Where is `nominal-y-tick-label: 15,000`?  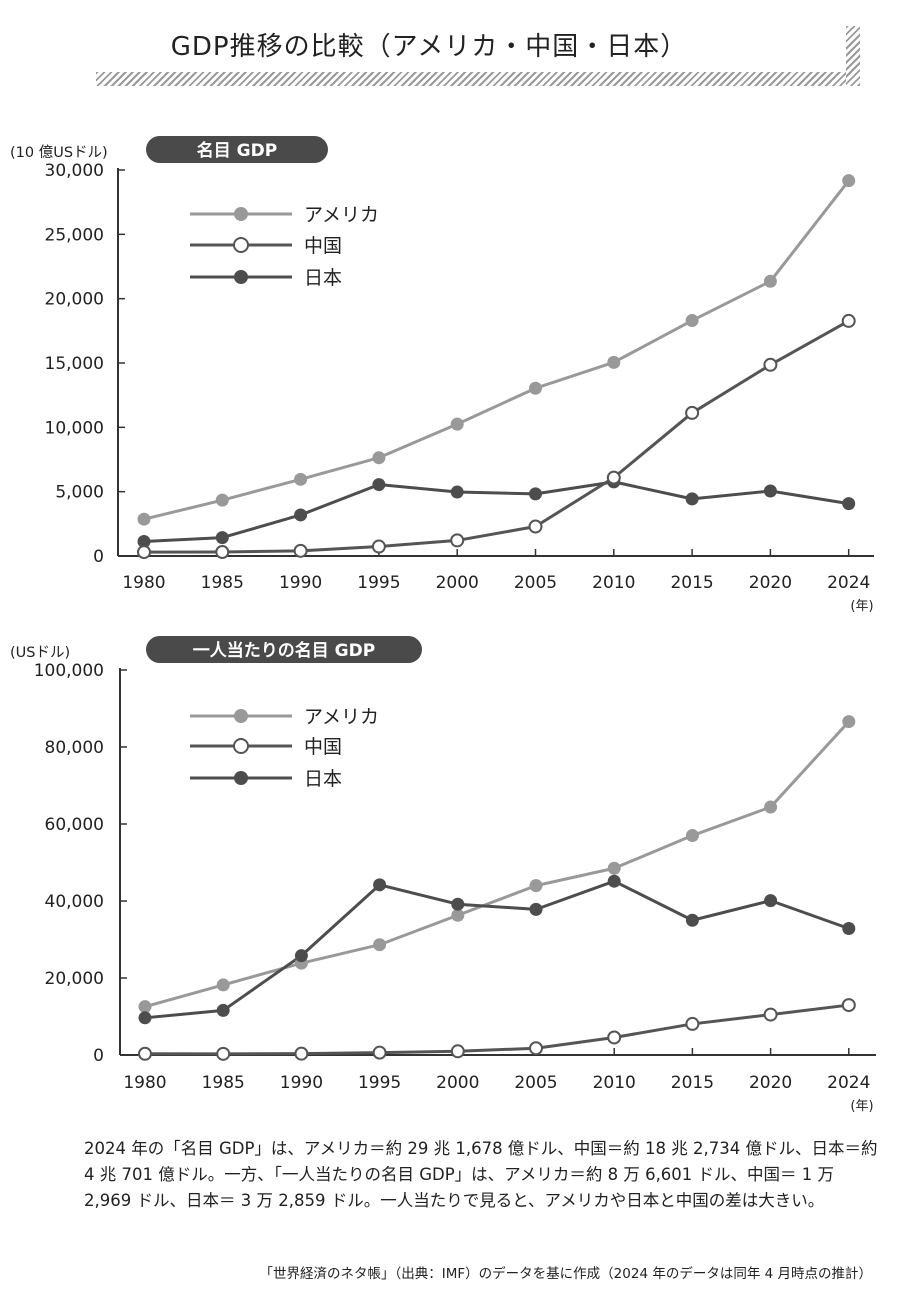 nominal-y-tick-label: 15,000 is located at coordinates (74, 364).